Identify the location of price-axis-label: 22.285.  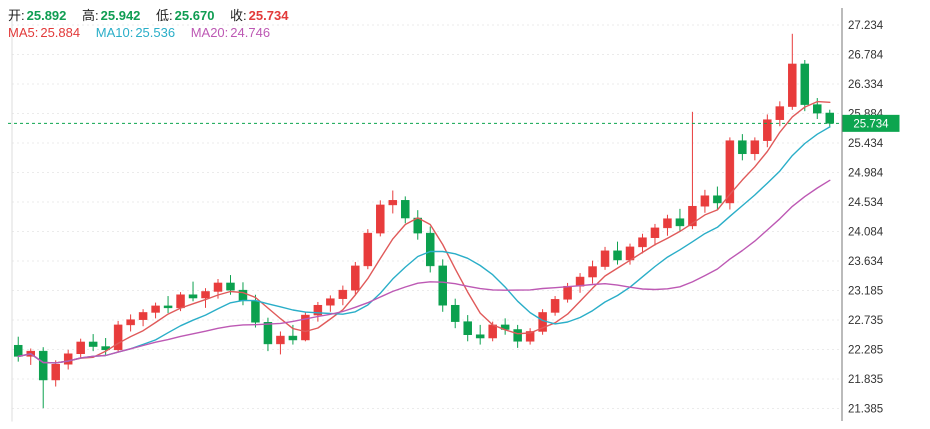
(865, 351).